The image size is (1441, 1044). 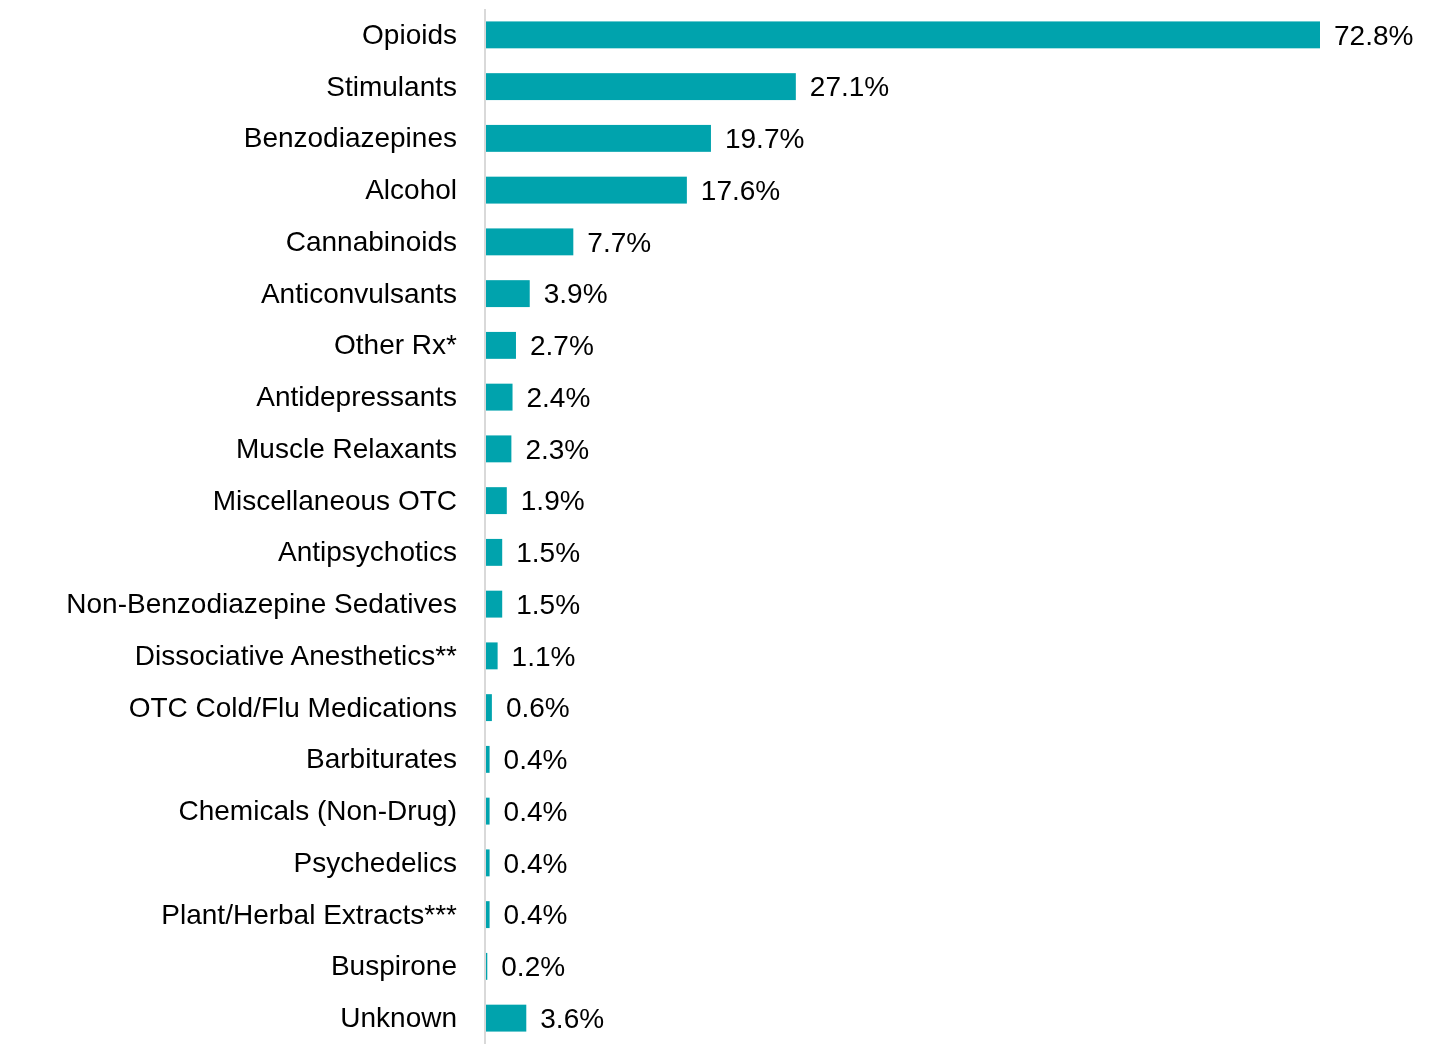 What do you see at coordinates (398, 1018) in the screenshot?
I see `y-tick-label: Unknown` at bounding box center [398, 1018].